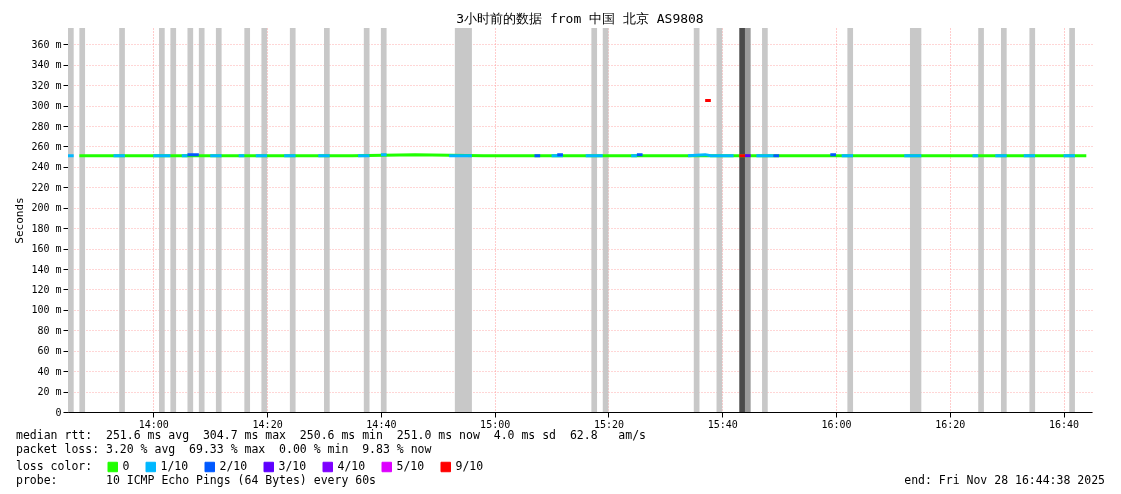  I want to click on legend-label: 4/10, so click(351, 466).